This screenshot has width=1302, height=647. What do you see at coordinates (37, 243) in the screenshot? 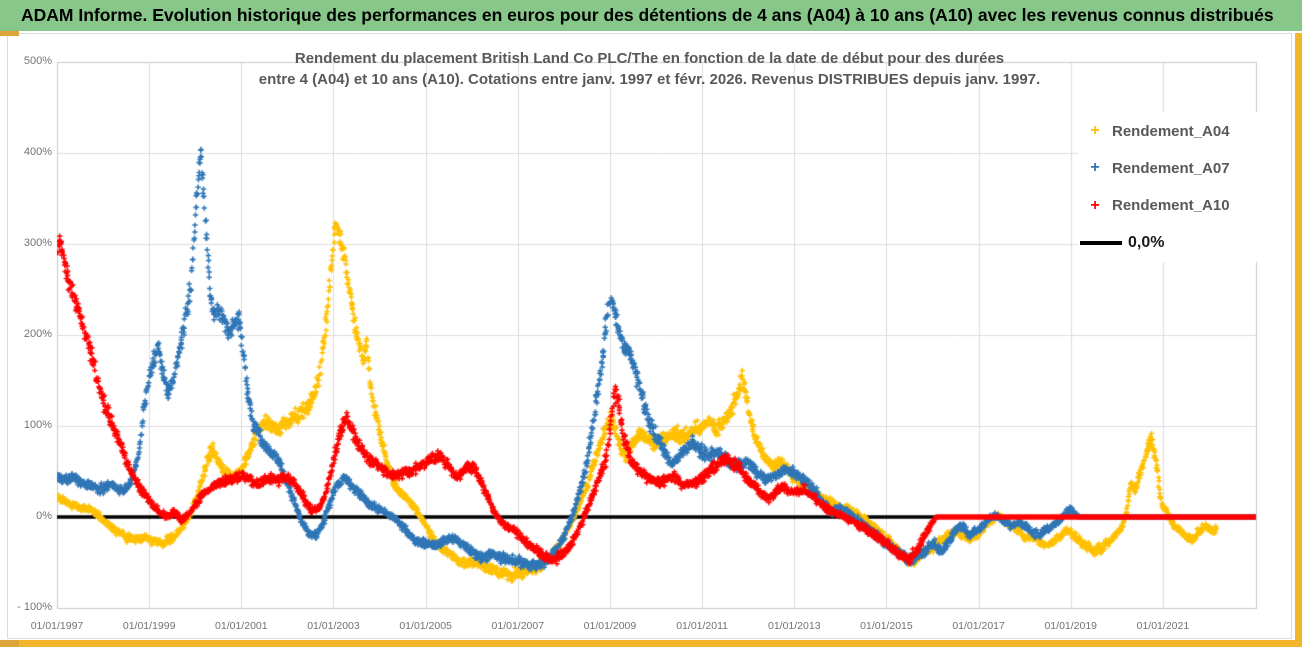
I see `y-axis-tick-label: 300%` at bounding box center [37, 243].